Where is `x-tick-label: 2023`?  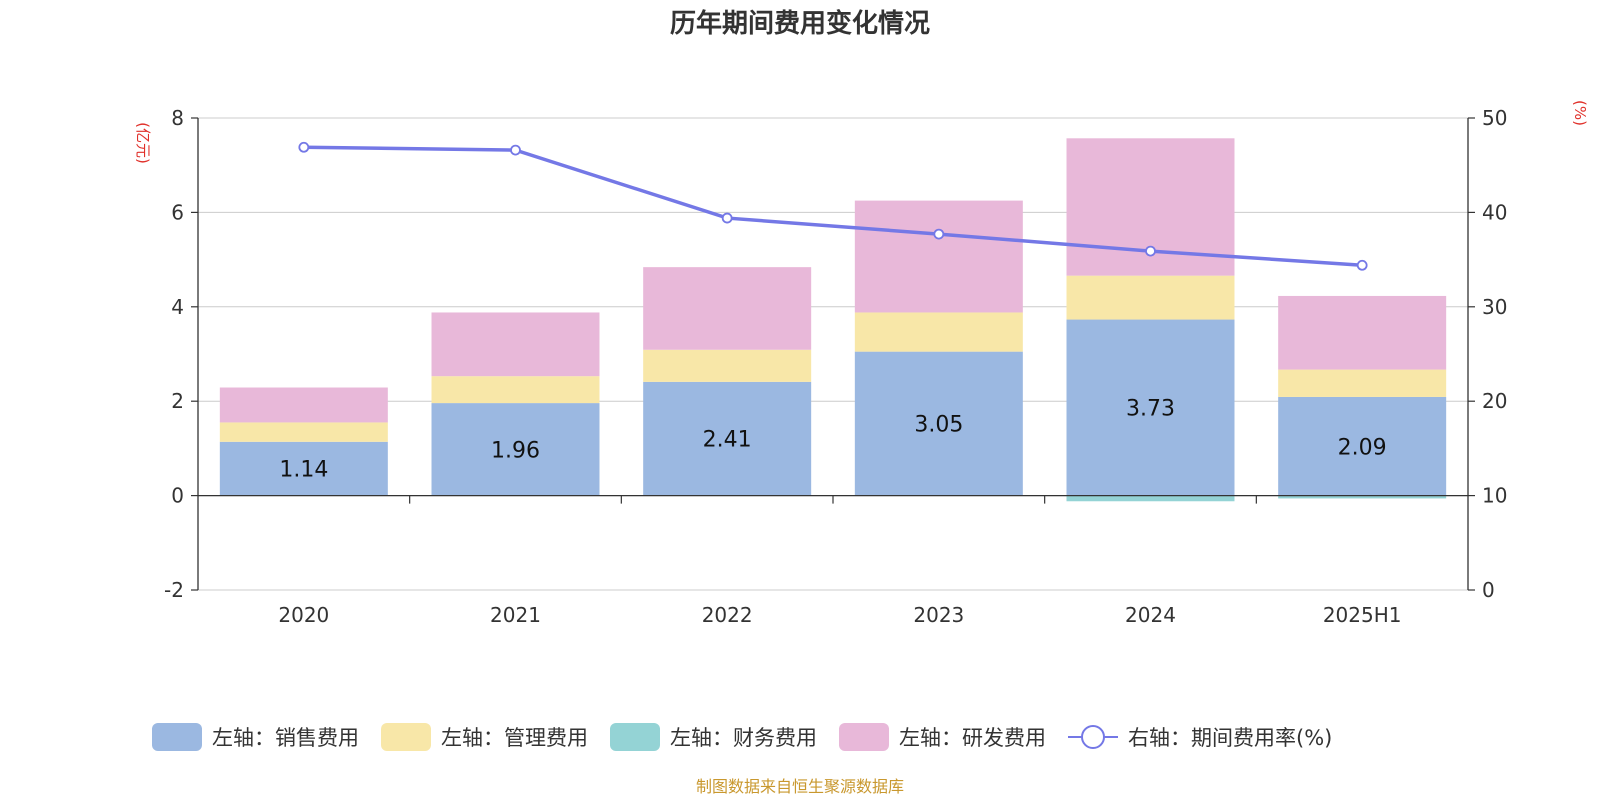 x-tick-label: 2023 is located at coordinates (938, 615).